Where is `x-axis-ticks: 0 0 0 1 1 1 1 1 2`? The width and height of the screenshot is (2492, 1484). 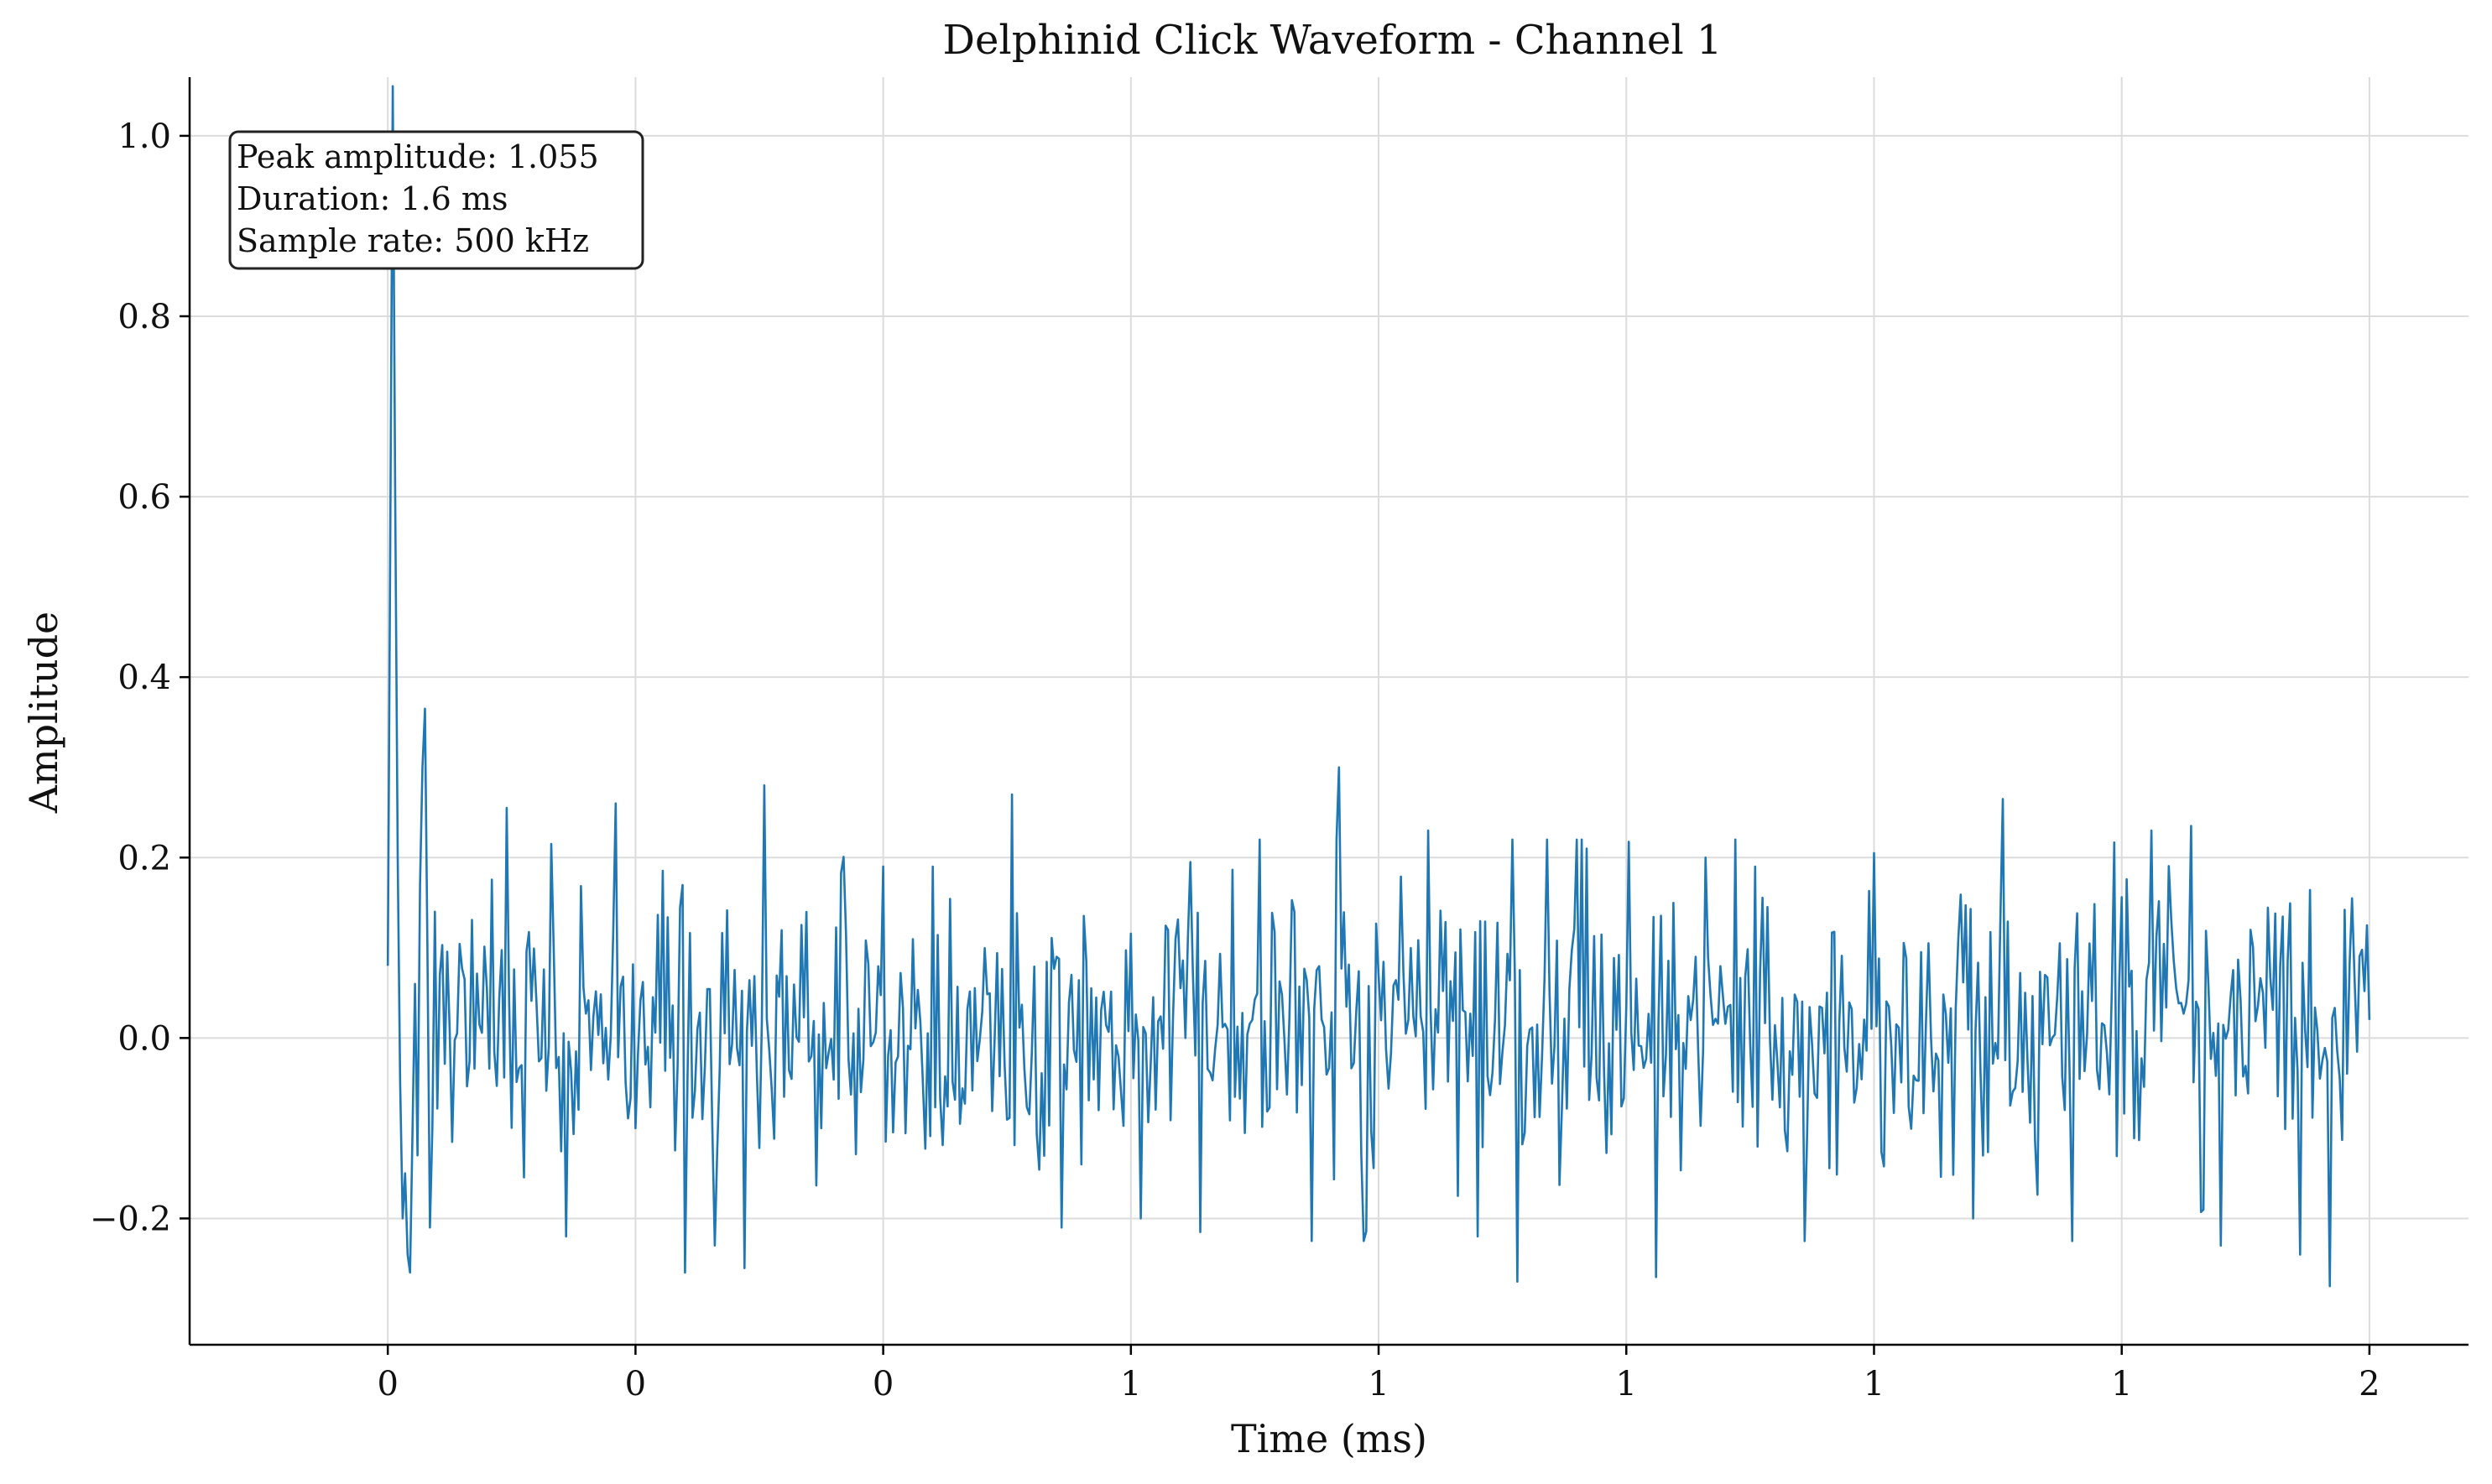 x-axis-ticks: 0 0 0 1 1 1 1 1 2 is located at coordinates (1378, 1374).